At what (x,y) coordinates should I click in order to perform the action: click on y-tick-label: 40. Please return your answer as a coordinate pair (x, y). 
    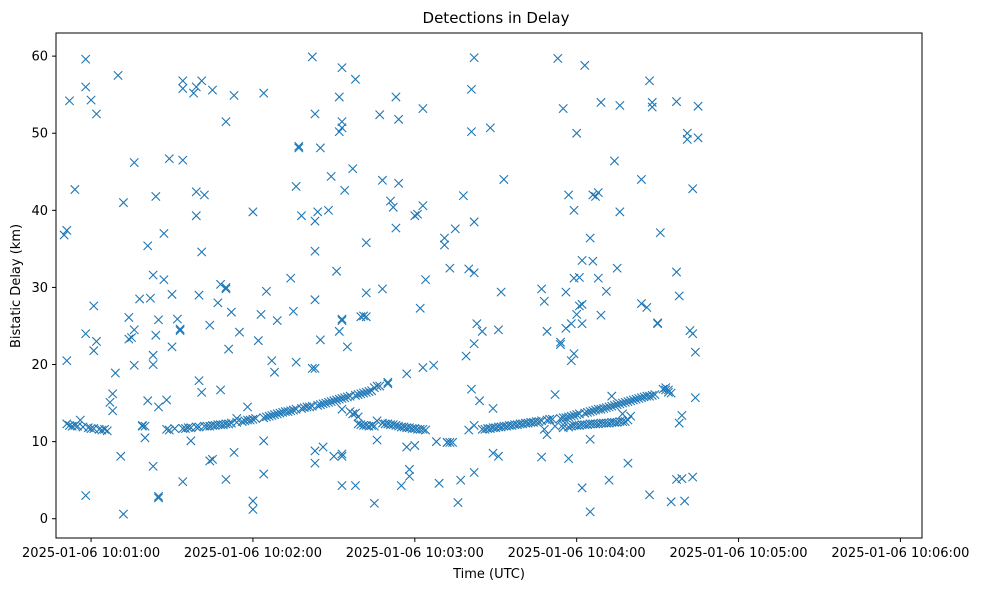
    Looking at the image, I should click on (39, 211).